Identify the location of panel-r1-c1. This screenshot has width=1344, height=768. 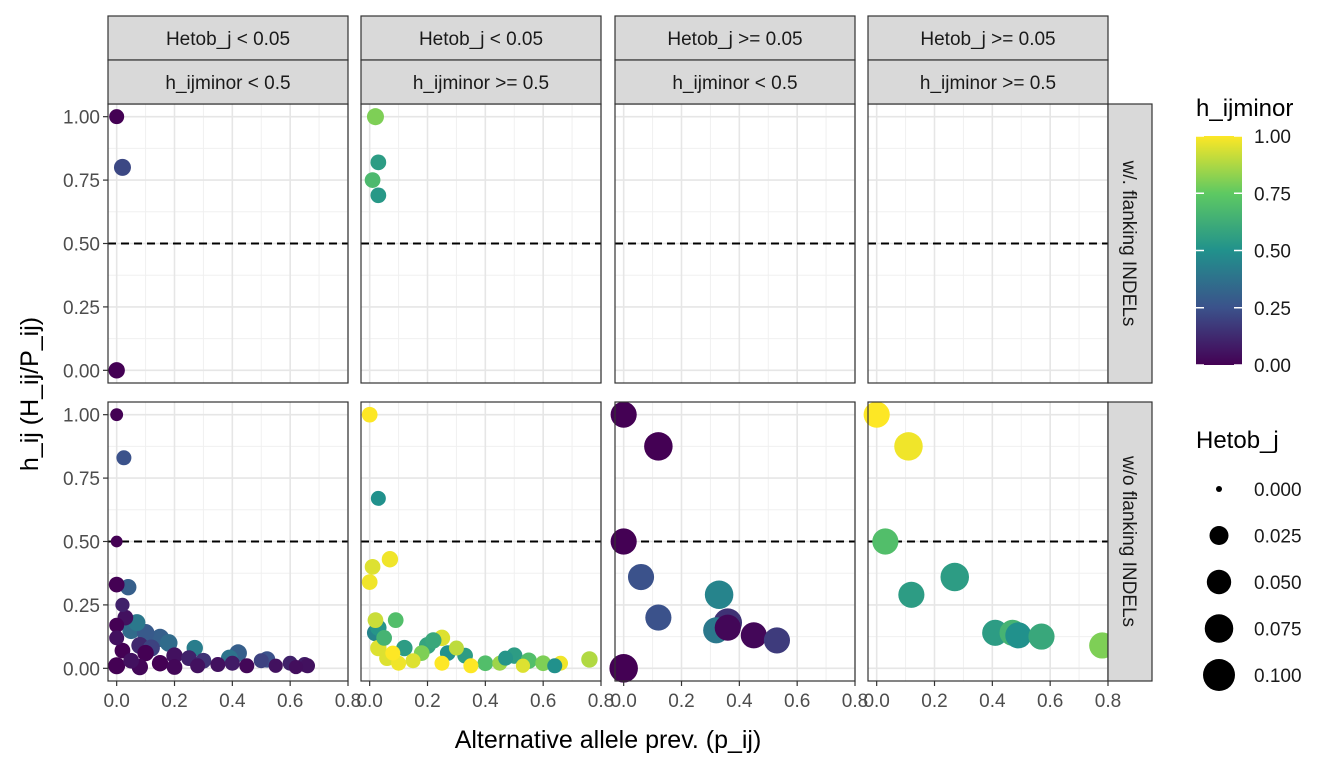
(481, 541).